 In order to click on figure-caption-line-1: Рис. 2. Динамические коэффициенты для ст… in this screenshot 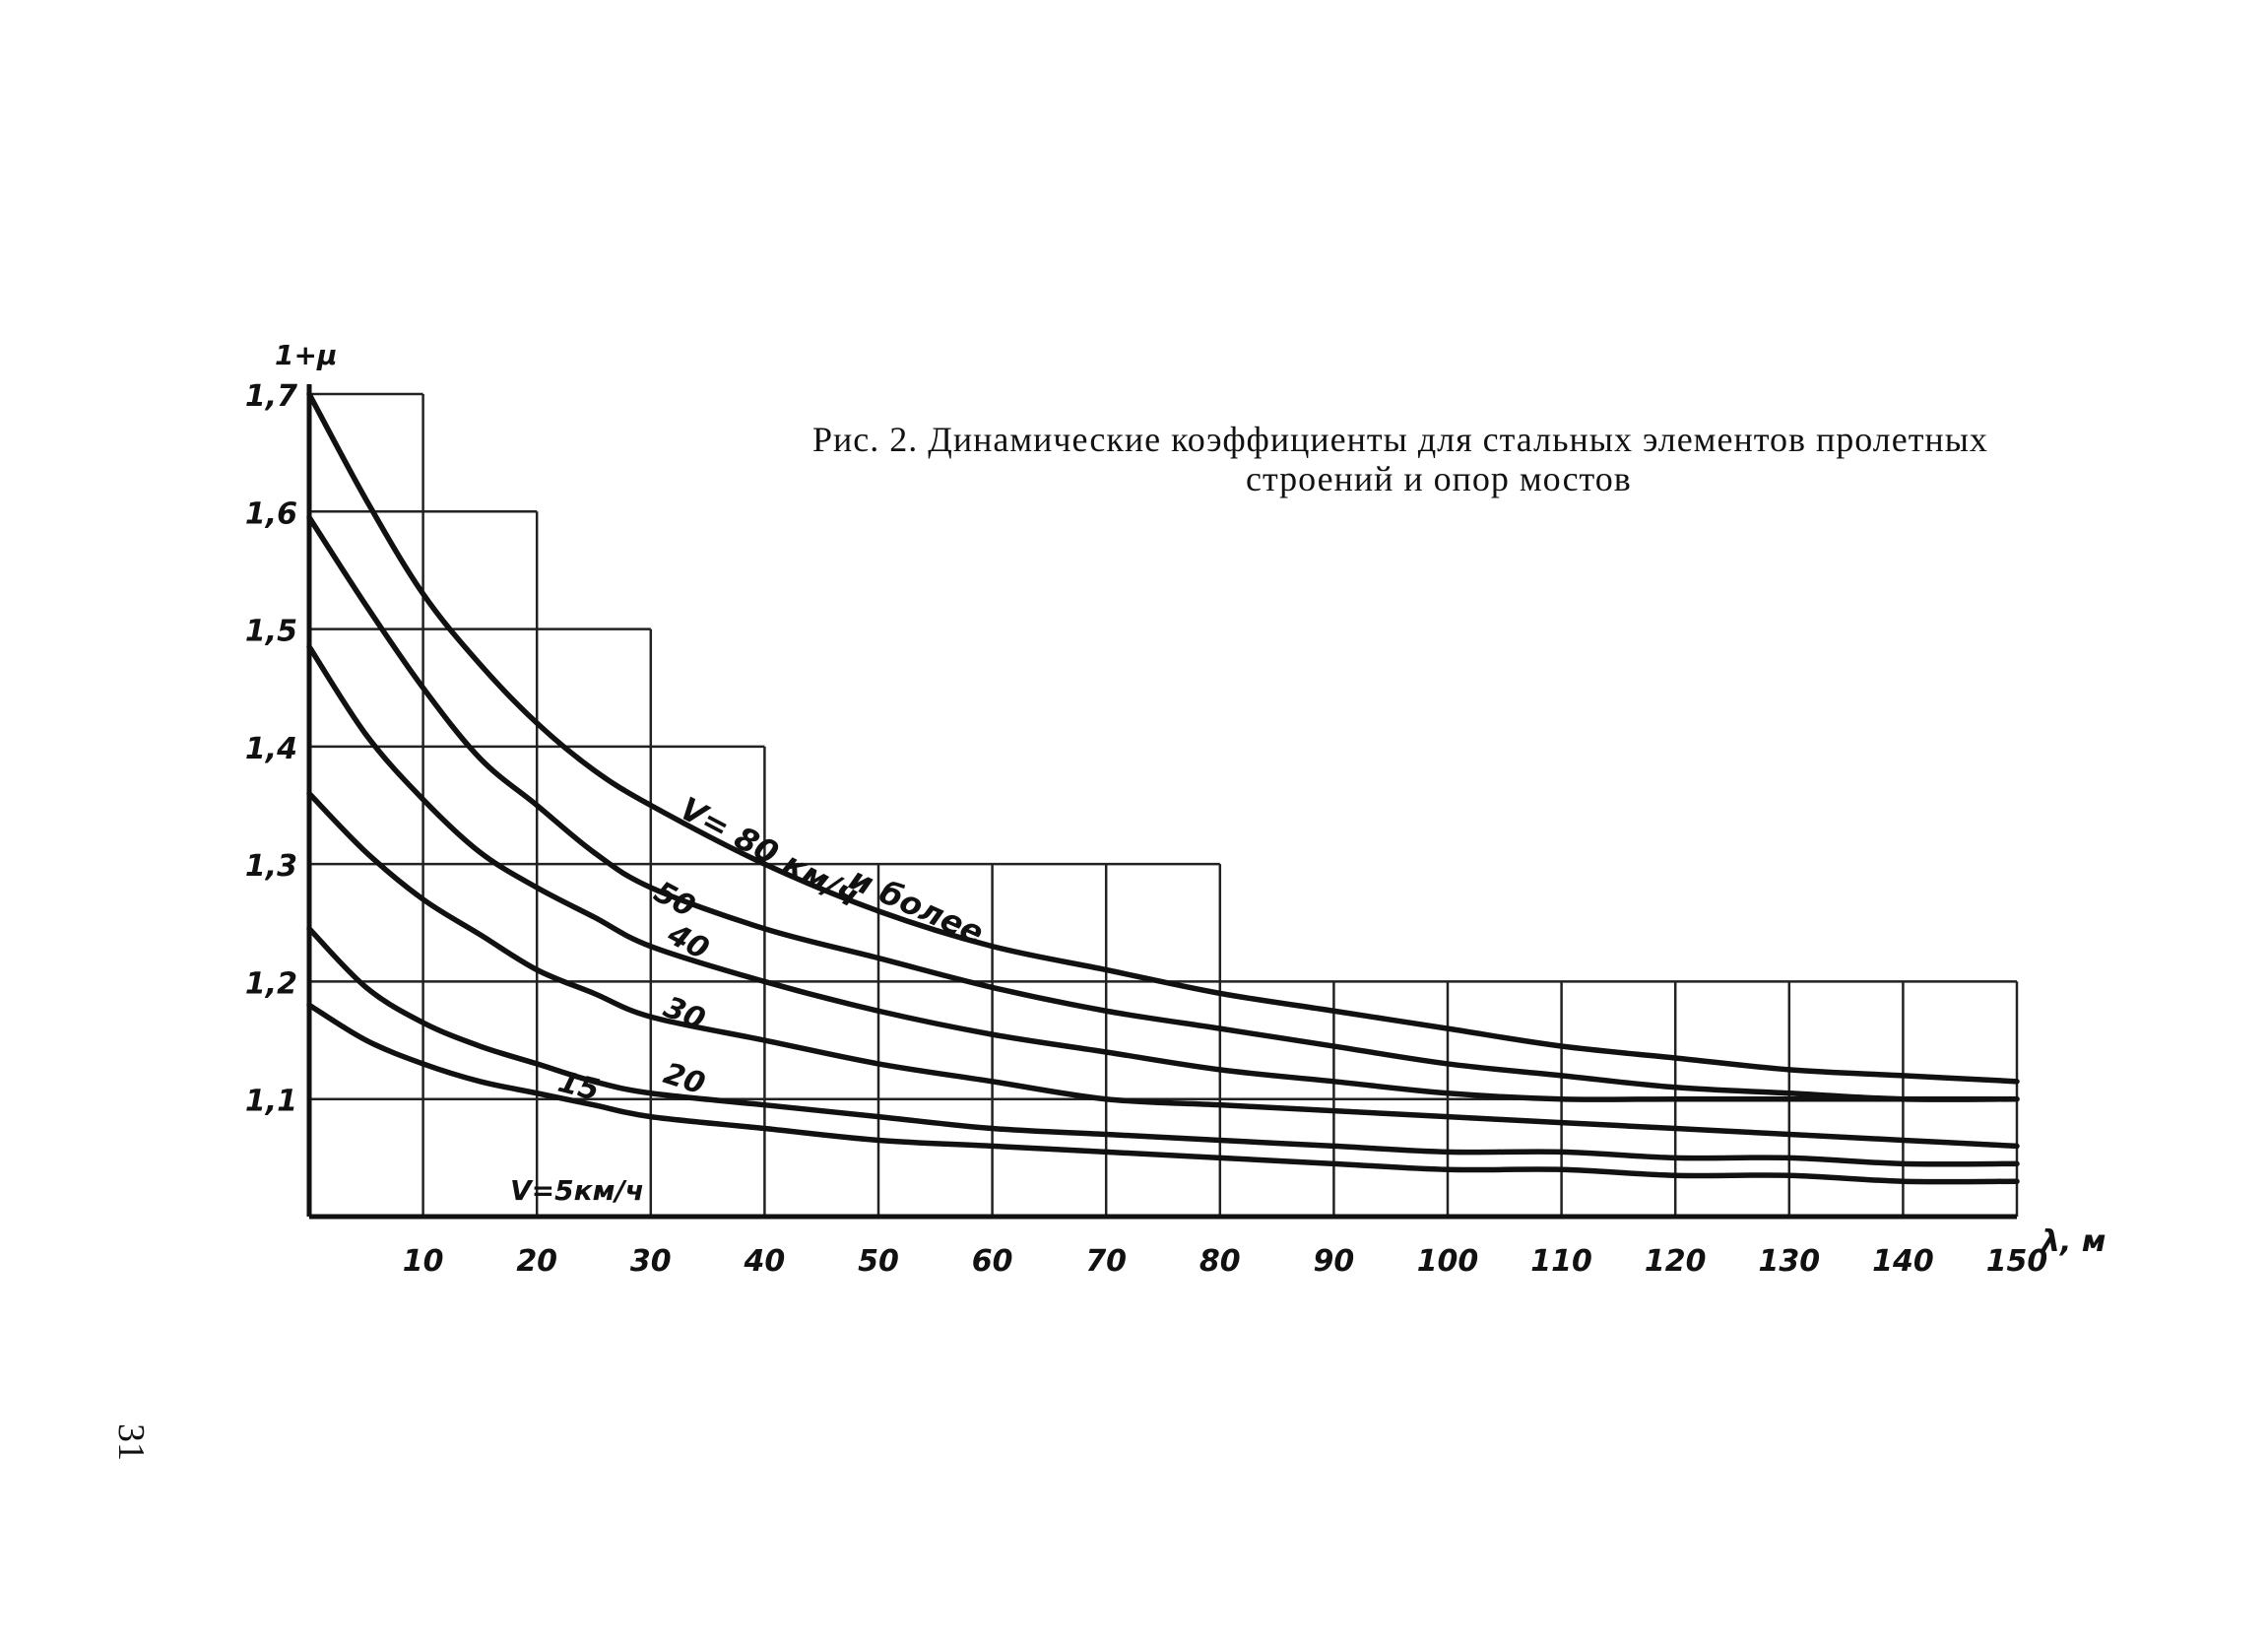, I will do `click(1400, 439)`.